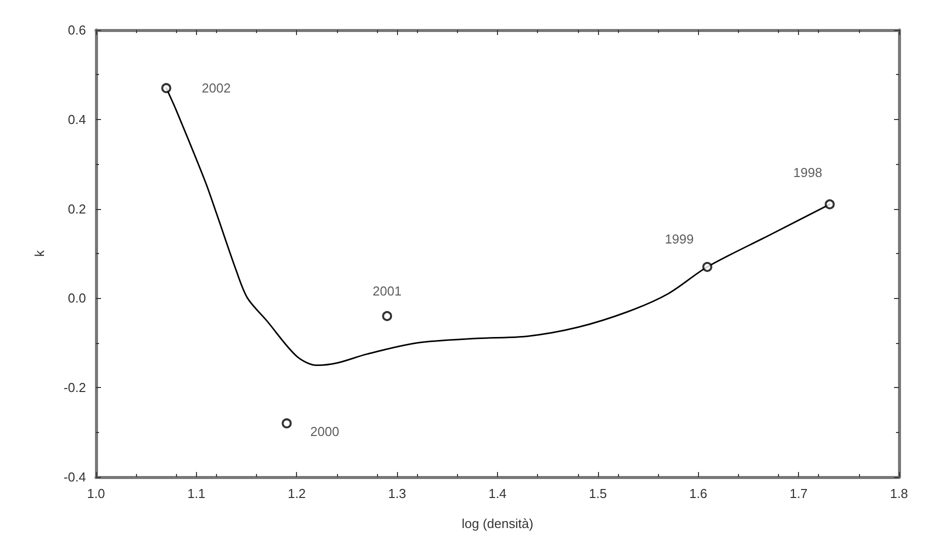  I want to click on x-tick-label: 1.3, so click(397, 493).